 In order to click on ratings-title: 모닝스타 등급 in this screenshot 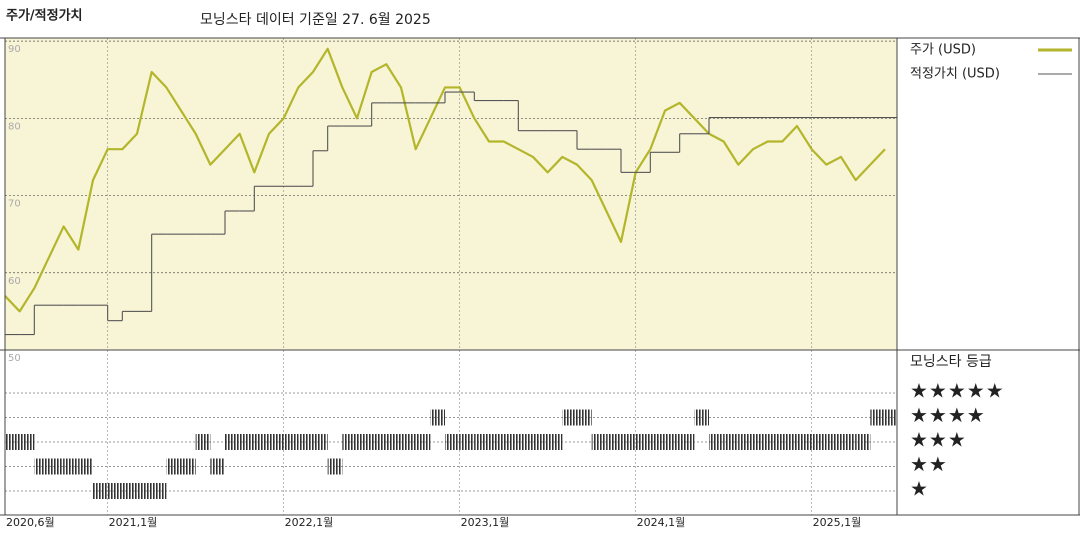, I will do `click(951, 362)`.